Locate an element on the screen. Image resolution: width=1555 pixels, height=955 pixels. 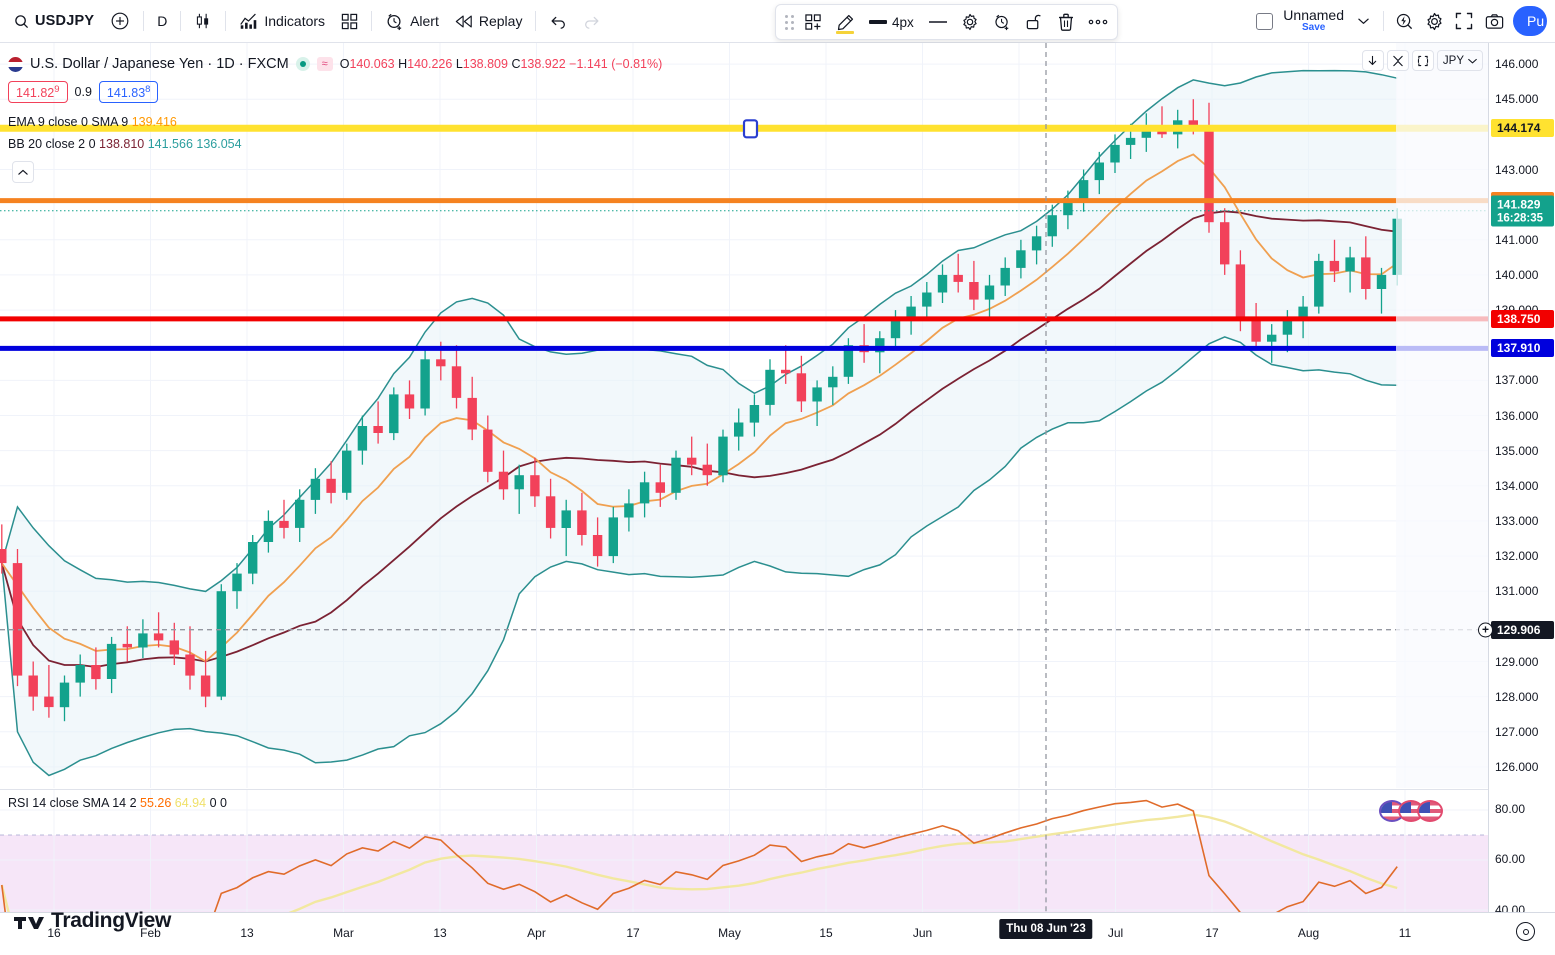
ask-price: 141.838 is located at coordinates (128, 92).